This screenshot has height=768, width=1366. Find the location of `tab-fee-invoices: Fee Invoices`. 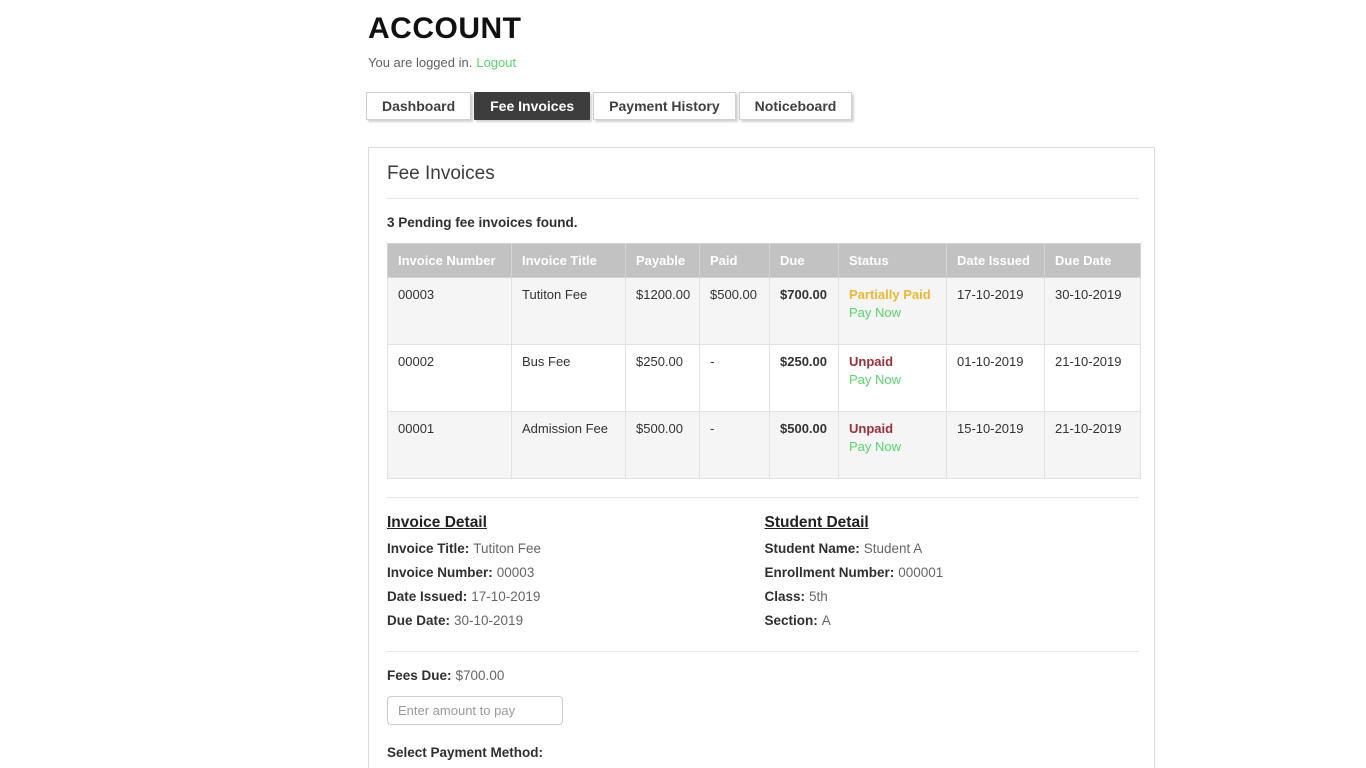

tab-fee-invoices: Fee Invoices is located at coordinates (532, 106).